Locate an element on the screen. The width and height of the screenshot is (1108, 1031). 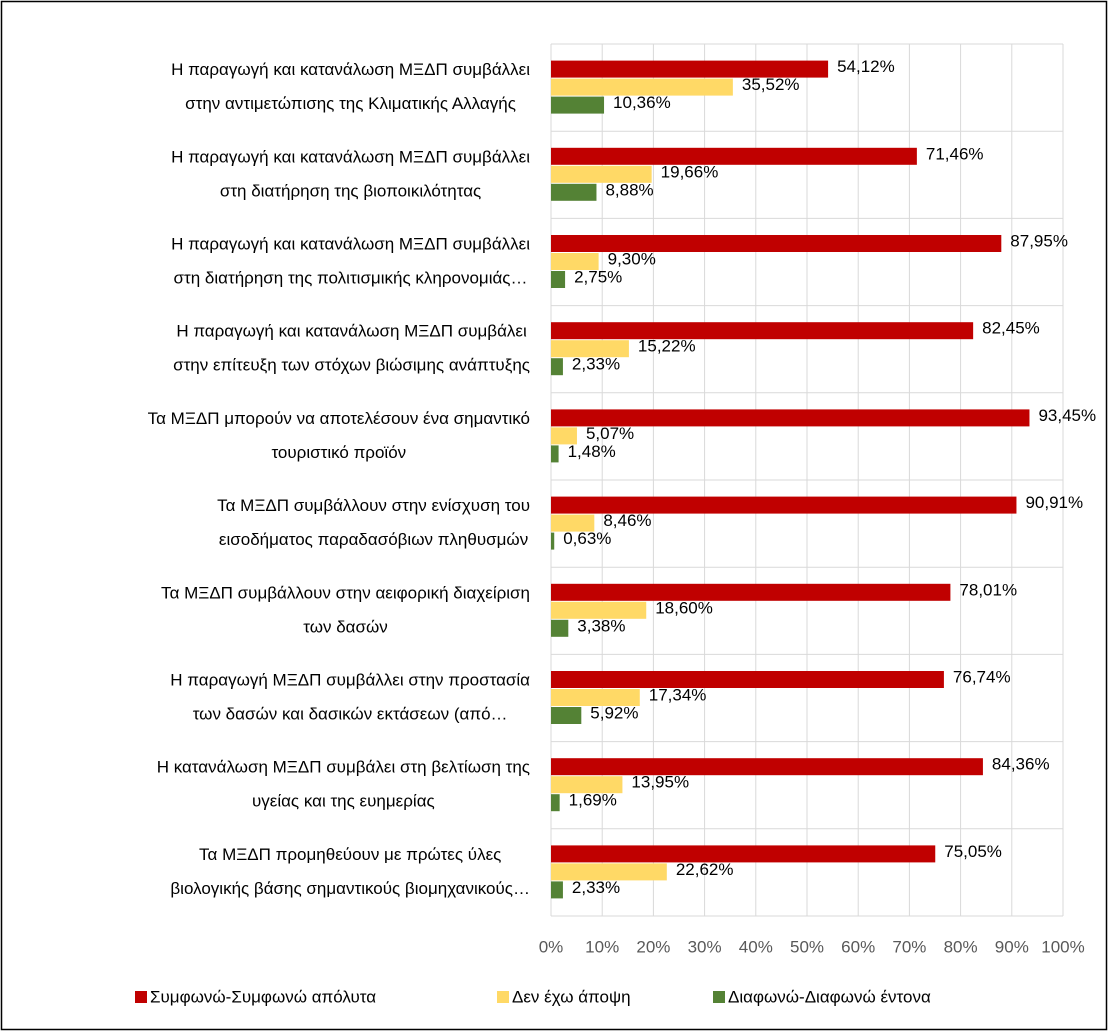
x-tick-label: 90% is located at coordinates (1012, 946).